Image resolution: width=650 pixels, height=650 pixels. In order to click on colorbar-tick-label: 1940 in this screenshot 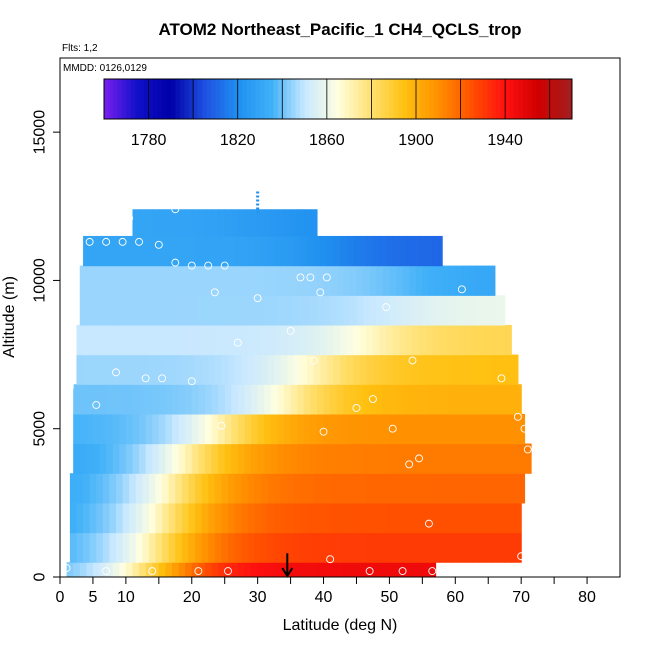, I will do `click(505, 140)`.